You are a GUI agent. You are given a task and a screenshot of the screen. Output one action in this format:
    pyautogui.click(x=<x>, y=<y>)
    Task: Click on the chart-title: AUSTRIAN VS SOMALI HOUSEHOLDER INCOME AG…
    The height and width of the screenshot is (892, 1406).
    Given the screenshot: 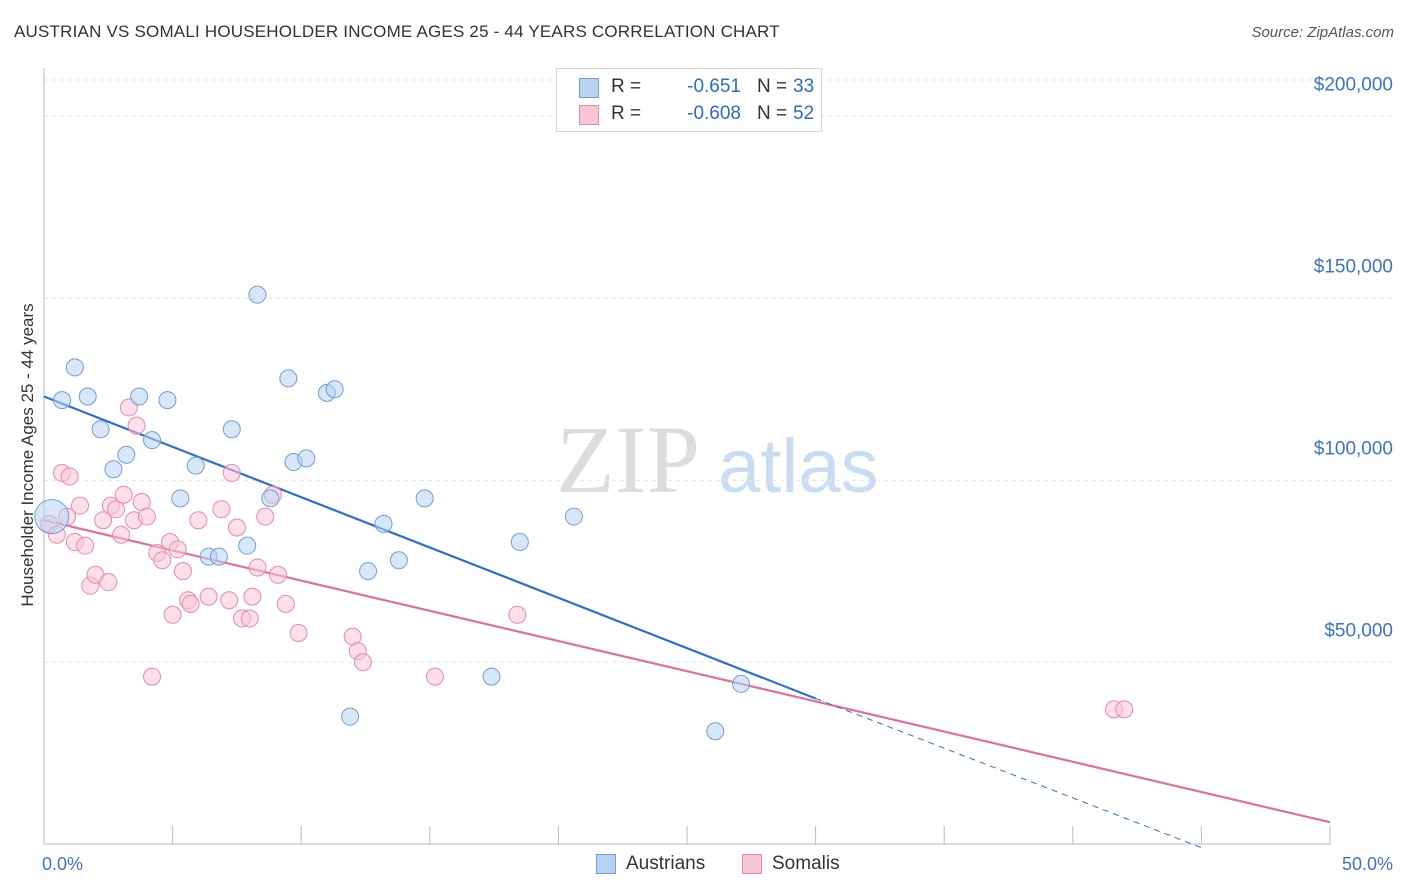 What is the action you would take?
    pyautogui.click(x=397, y=31)
    